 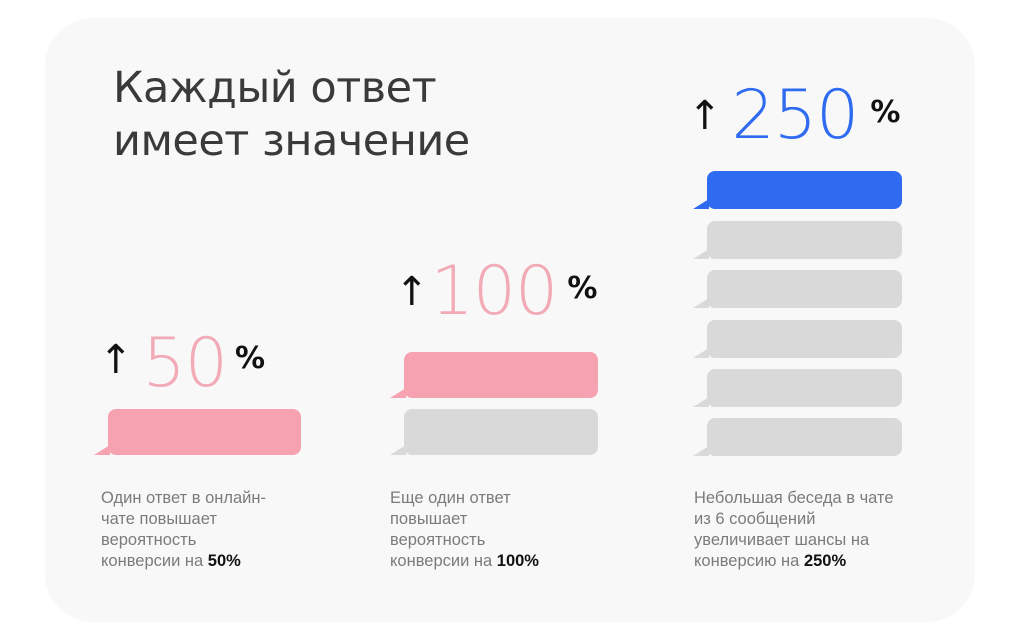 I want to click on caption-highlight: 250%, so click(x=825, y=561).